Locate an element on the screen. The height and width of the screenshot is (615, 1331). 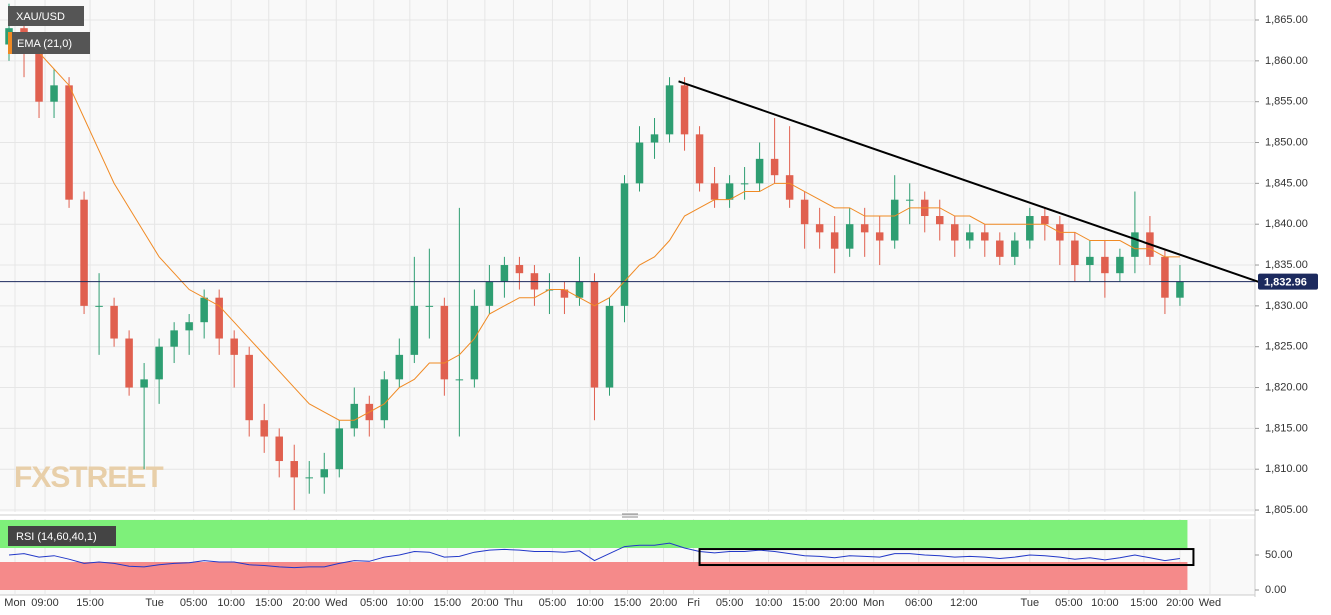
x-tick-label: Tue is located at coordinates (154, 603).